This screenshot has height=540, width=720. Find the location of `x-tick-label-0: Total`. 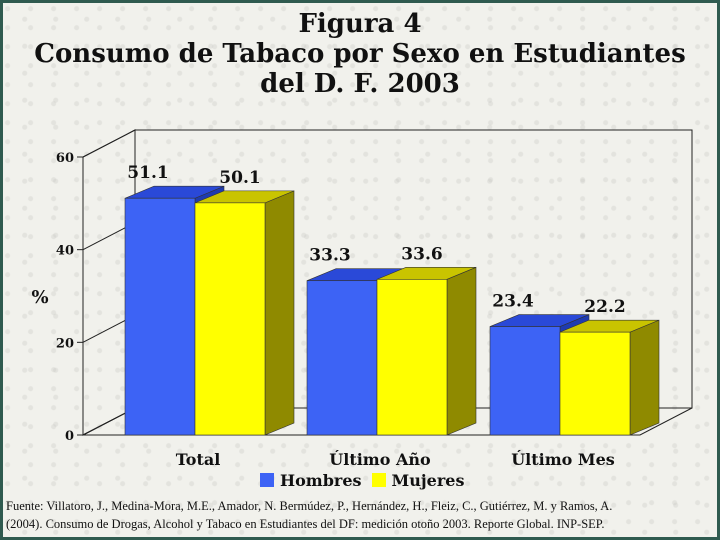

x-tick-label-0: Total is located at coordinates (198, 459).